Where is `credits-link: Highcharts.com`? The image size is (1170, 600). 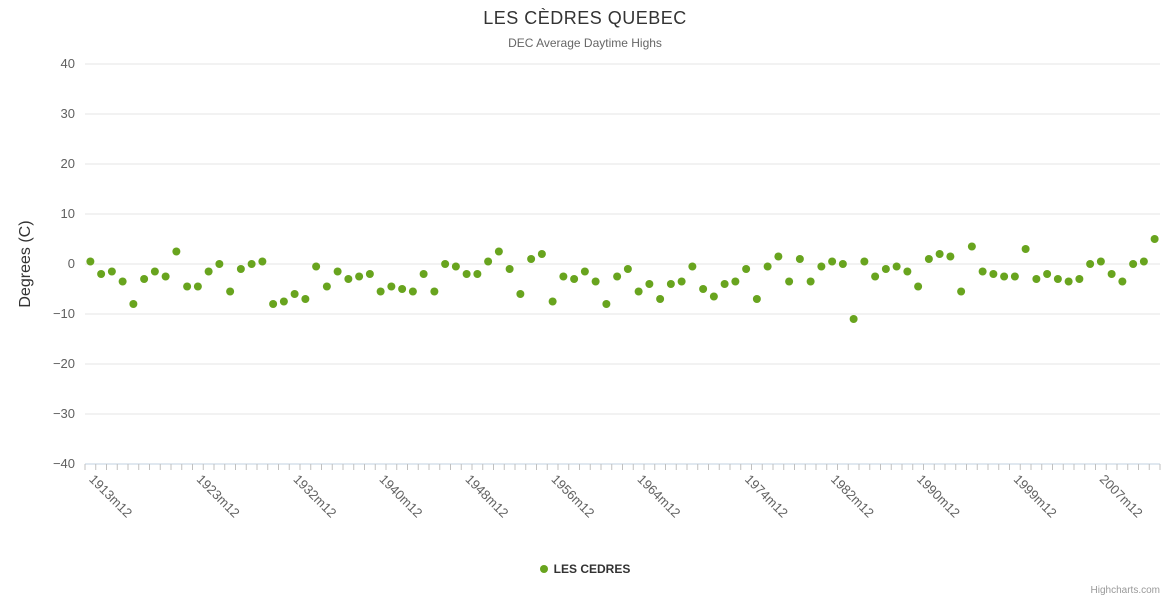 credits-link: Highcharts.com is located at coordinates (1125, 590).